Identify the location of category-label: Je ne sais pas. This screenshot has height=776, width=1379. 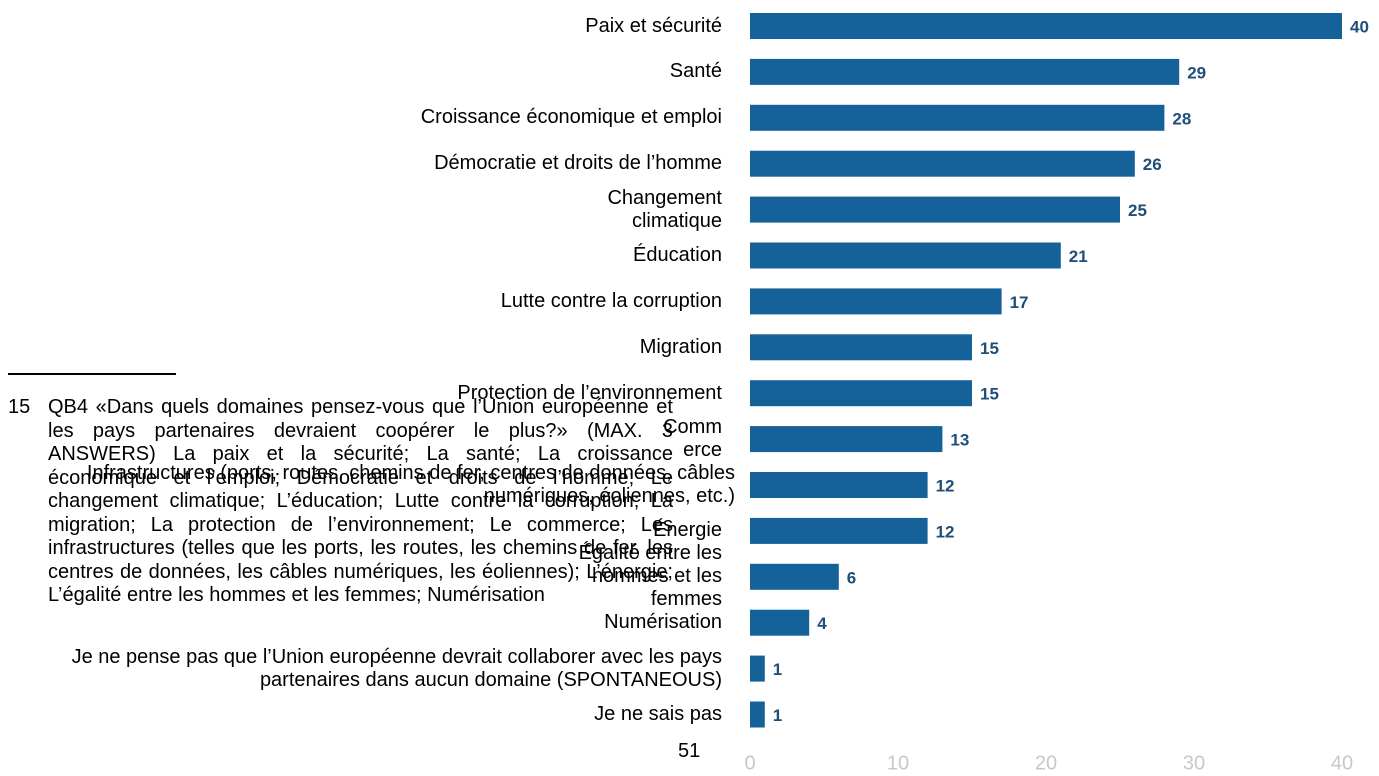
(658, 714).